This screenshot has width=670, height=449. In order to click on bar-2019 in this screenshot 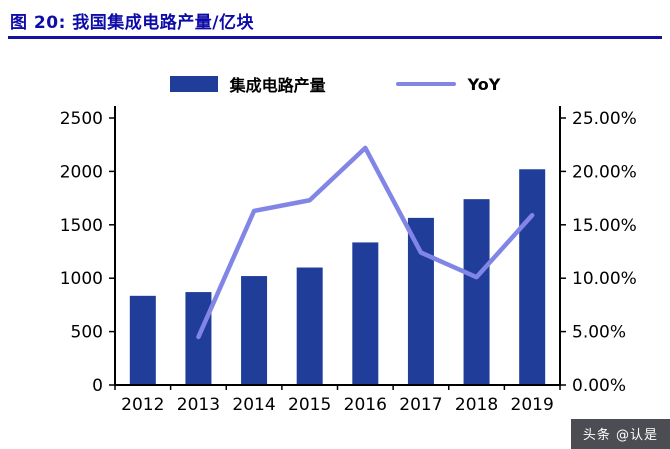, I will do `click(532, 277)`.